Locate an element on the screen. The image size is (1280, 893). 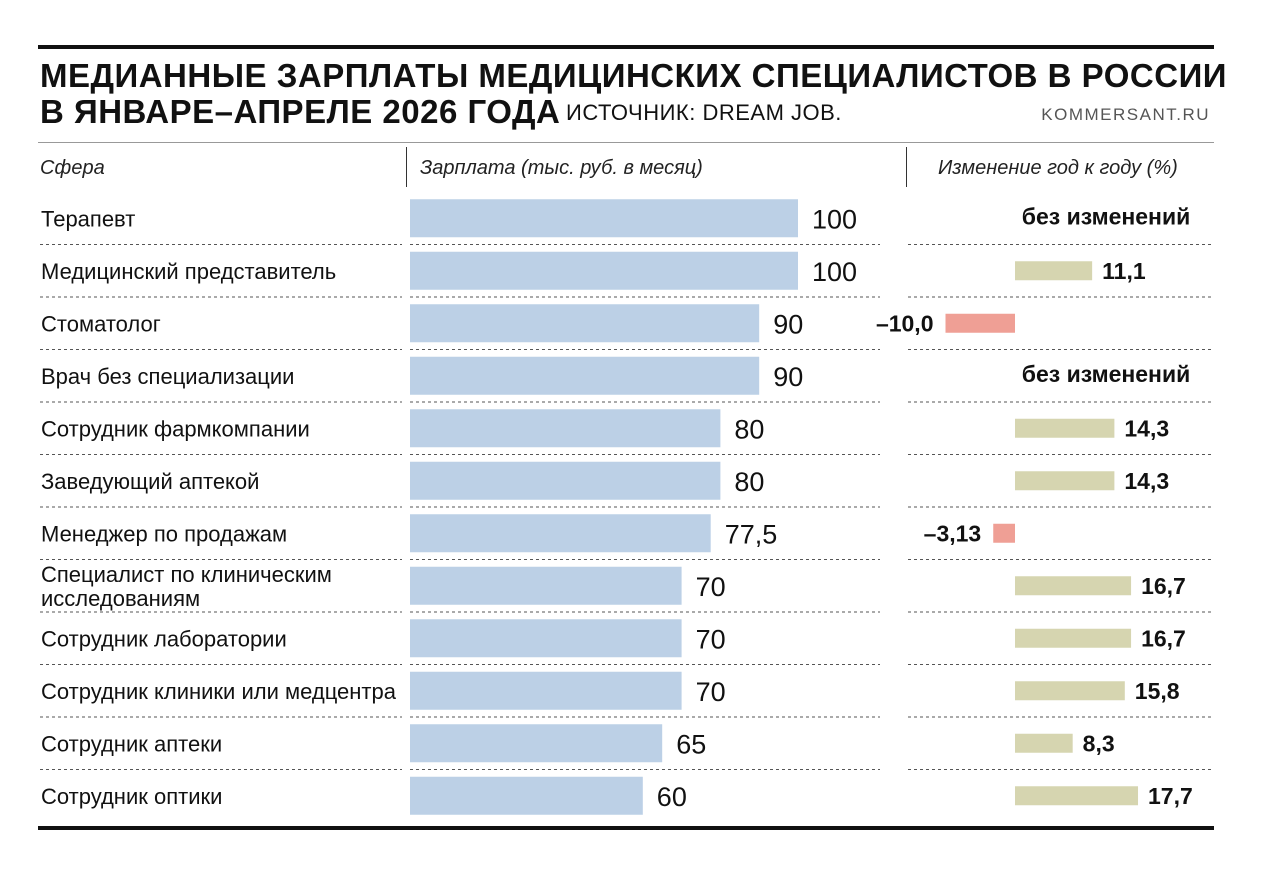
category-label: Менеджер по продажам is located at coordinates (164, 533).